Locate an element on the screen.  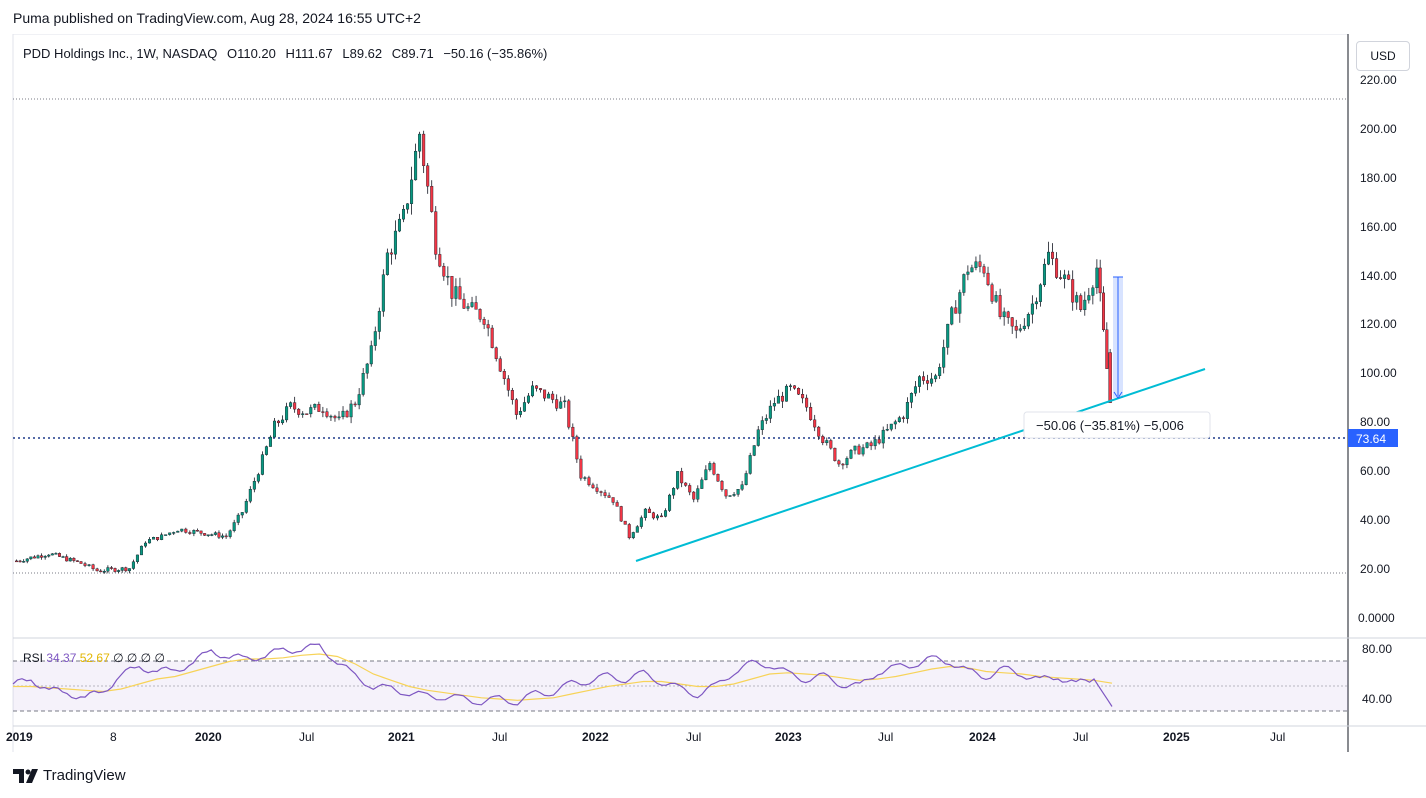
trendline is located at coordinates (920, 465).